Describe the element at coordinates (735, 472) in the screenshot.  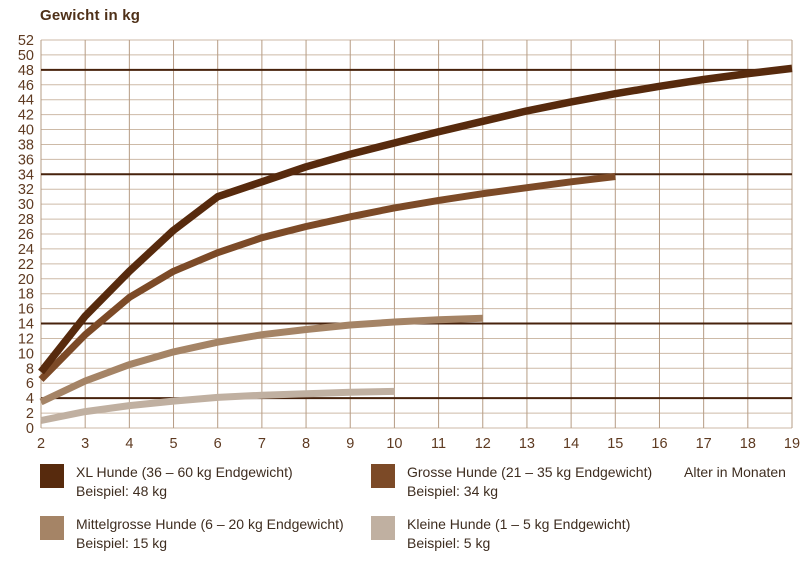
I see `x-axis-title: Alter in Monaten` at that location.